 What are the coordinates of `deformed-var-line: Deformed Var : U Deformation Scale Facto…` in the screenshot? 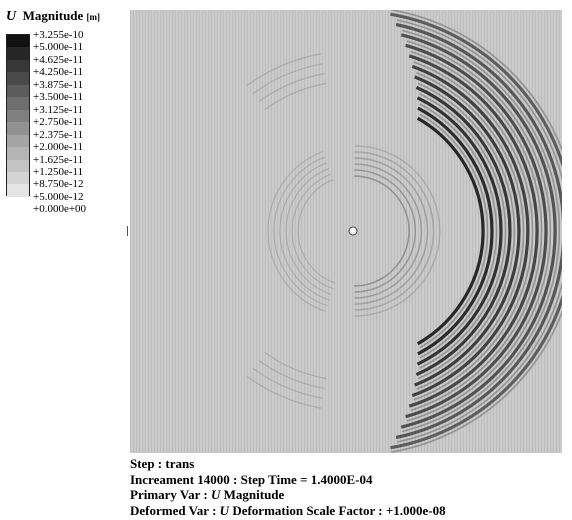 It's located at (288, 511).